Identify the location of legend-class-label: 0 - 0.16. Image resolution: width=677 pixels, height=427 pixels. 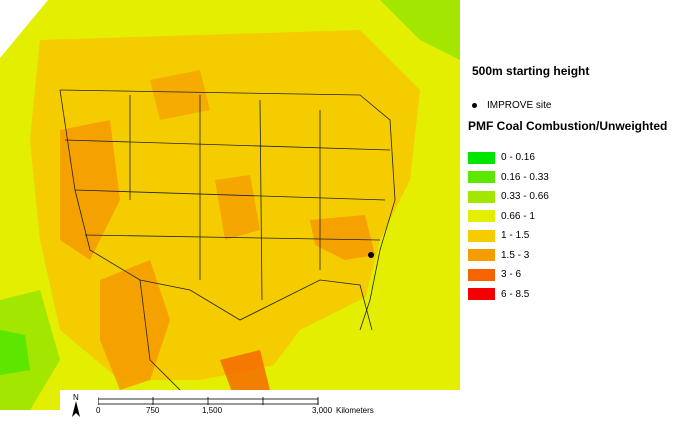
(518, 158).